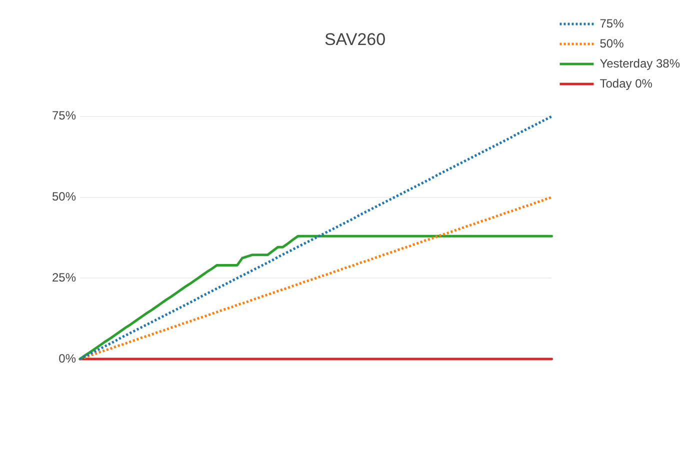  Describe the element at coordinates (612, 43) in the screenshot. I see `legend-label: 50%` at that location.